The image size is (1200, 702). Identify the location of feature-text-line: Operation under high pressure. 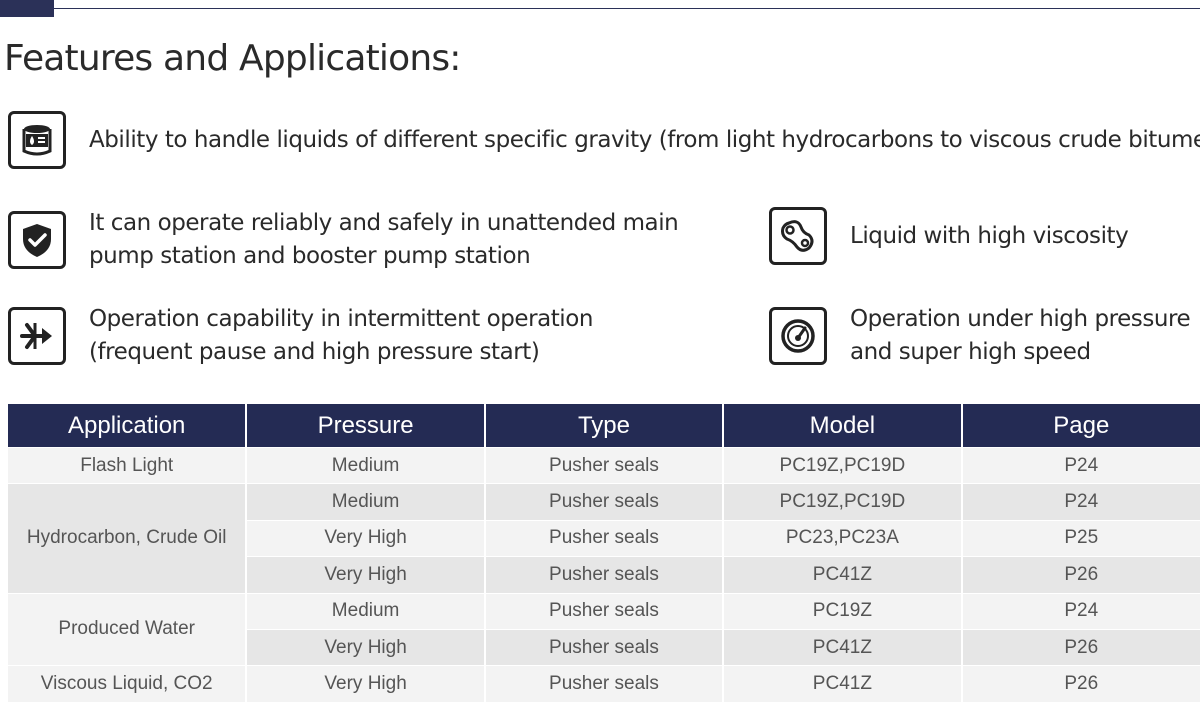
(1020, 319).